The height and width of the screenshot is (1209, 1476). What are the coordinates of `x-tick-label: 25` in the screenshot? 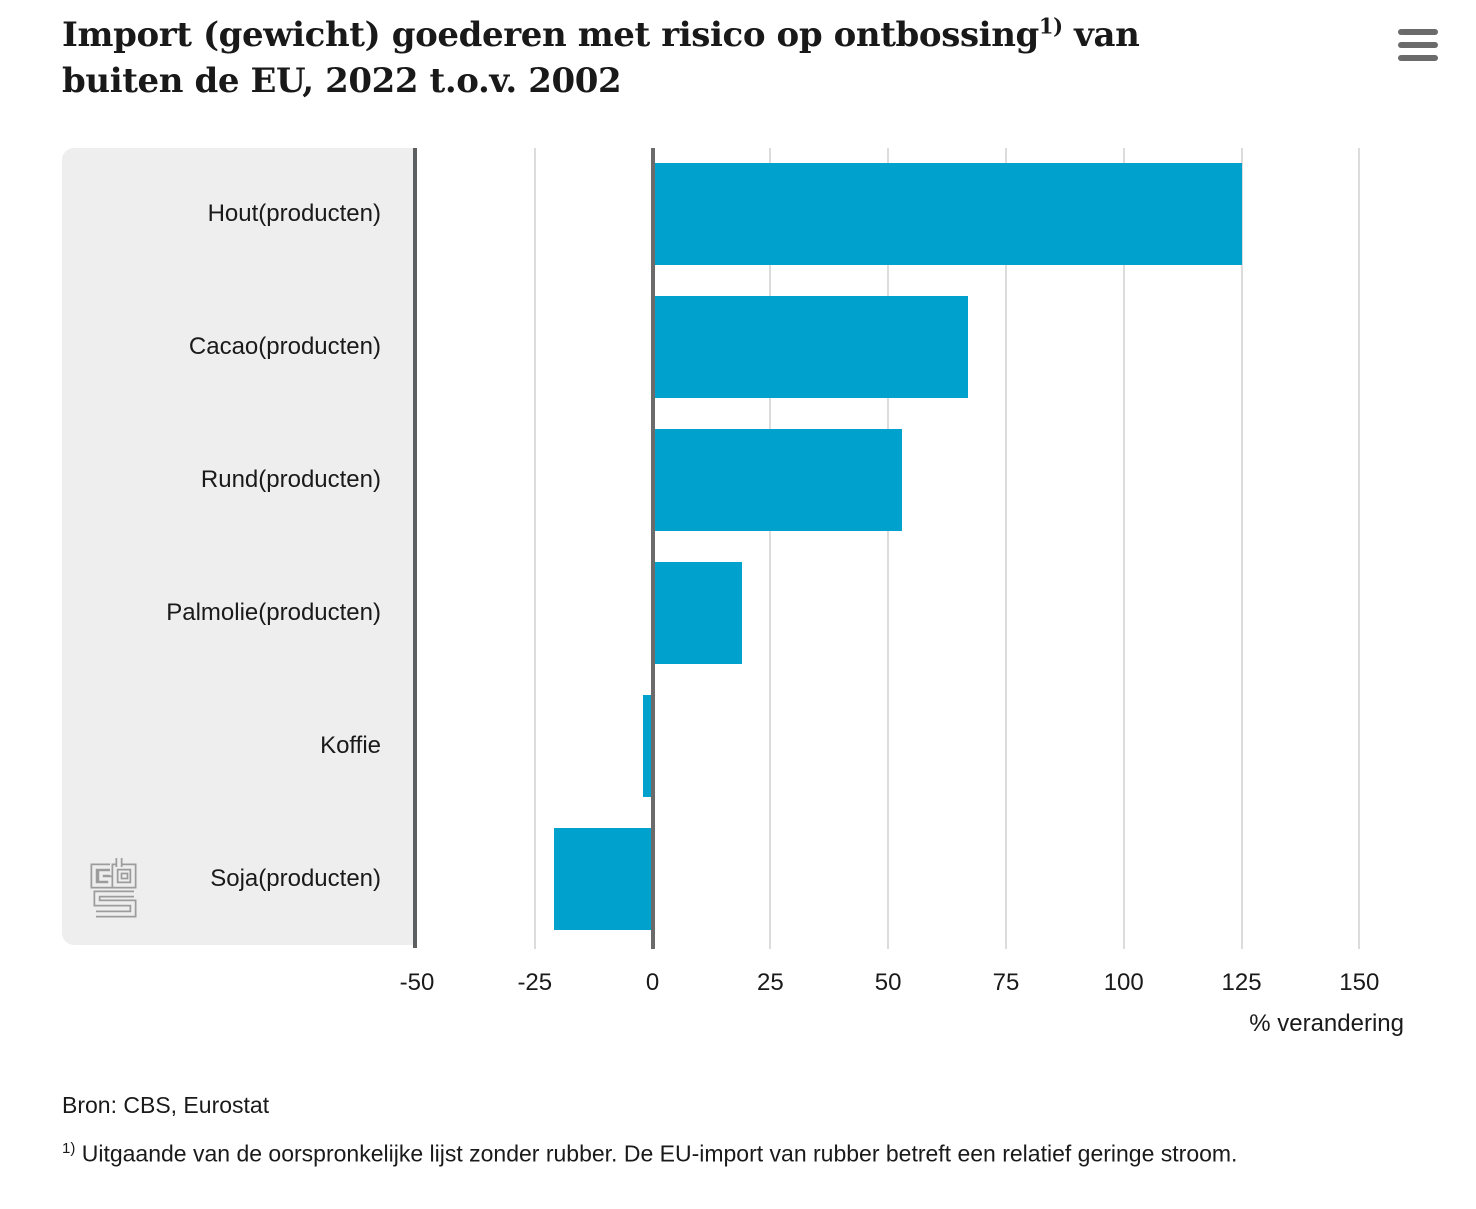 It's located at (770, 982).